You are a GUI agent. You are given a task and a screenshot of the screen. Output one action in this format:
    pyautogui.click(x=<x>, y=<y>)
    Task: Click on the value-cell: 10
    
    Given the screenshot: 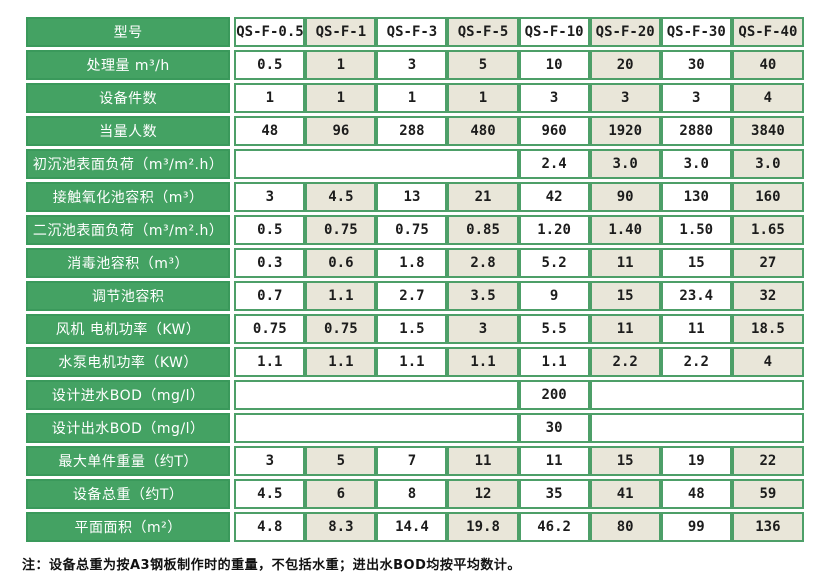 What is the action you would take?
    pyautogui.click(x=554, y=65)
    